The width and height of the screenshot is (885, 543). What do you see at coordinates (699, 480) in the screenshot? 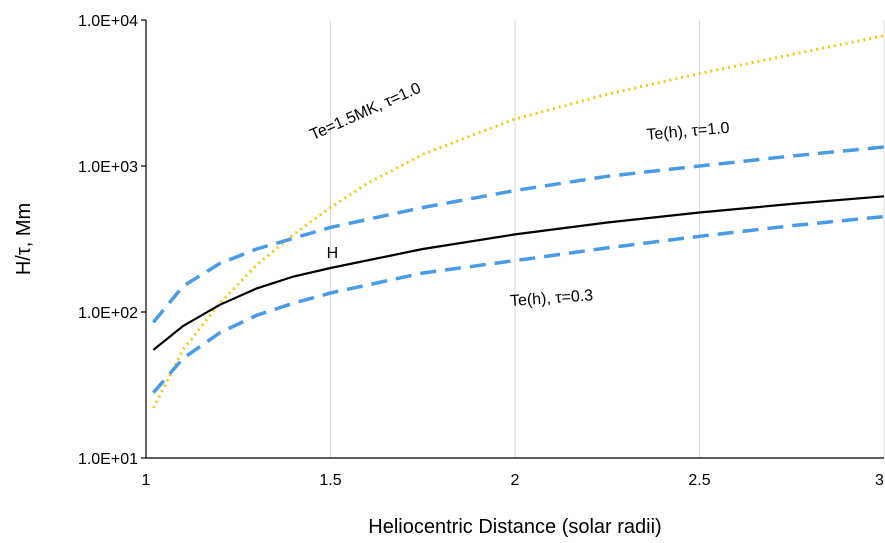
I see `x-tick-label: 2.5` at bounding box center [699, 480].